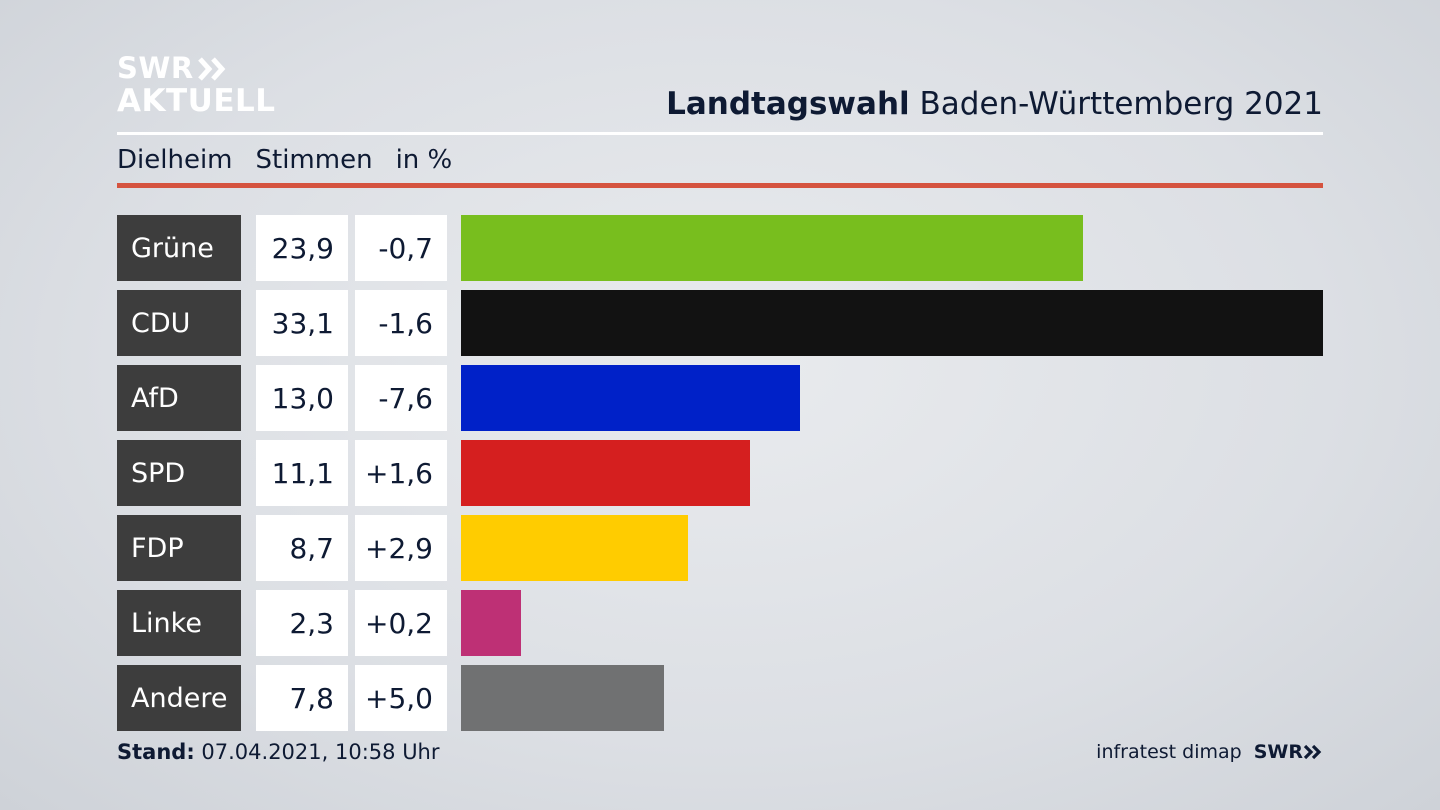 The width and height of the screenshot is (1440, 810). I want to click on party-label: Grüne, so click(179, 248).